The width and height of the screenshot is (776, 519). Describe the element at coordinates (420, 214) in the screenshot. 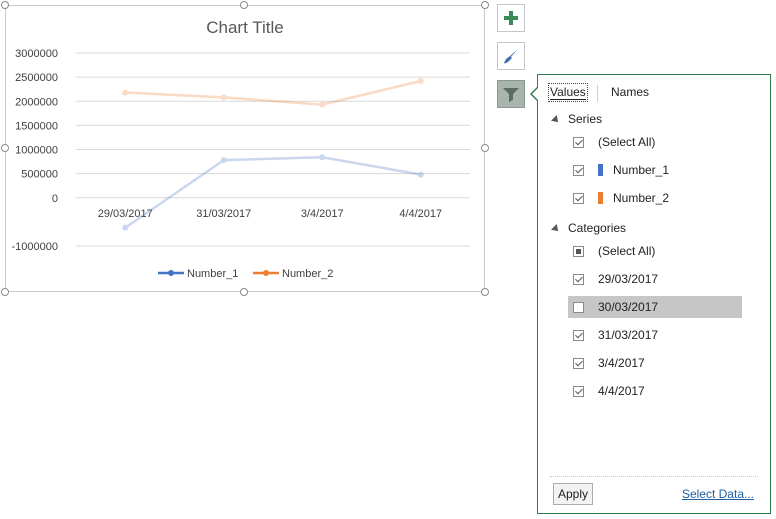

I see `x-tick-label: 4/4/2017` at that location.